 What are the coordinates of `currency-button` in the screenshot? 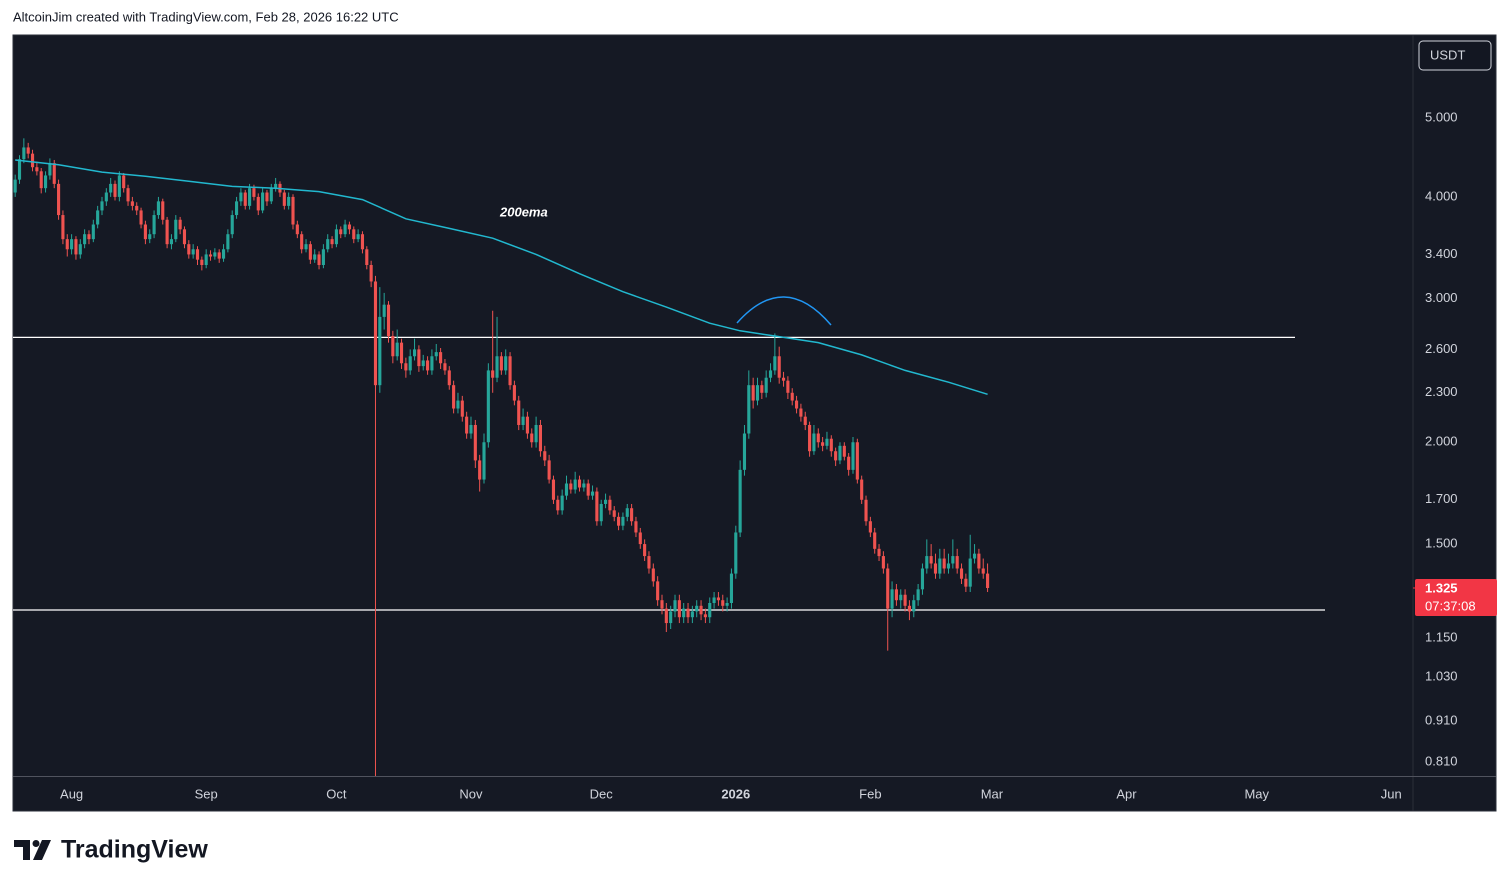 It's located at (1455, 55).